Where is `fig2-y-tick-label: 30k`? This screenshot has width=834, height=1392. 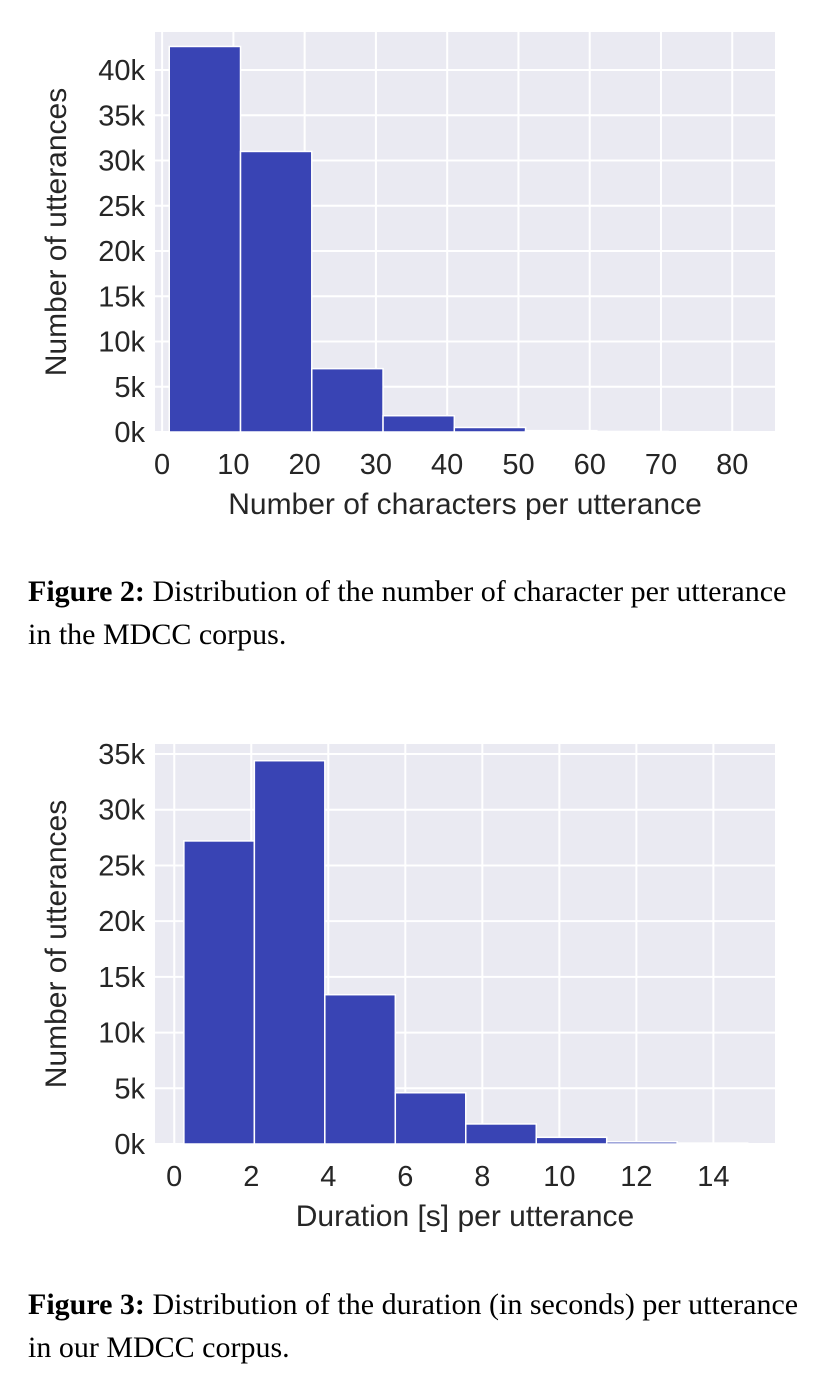
fig2-y-tick-label: 30k is located at coordinates (121, 162).